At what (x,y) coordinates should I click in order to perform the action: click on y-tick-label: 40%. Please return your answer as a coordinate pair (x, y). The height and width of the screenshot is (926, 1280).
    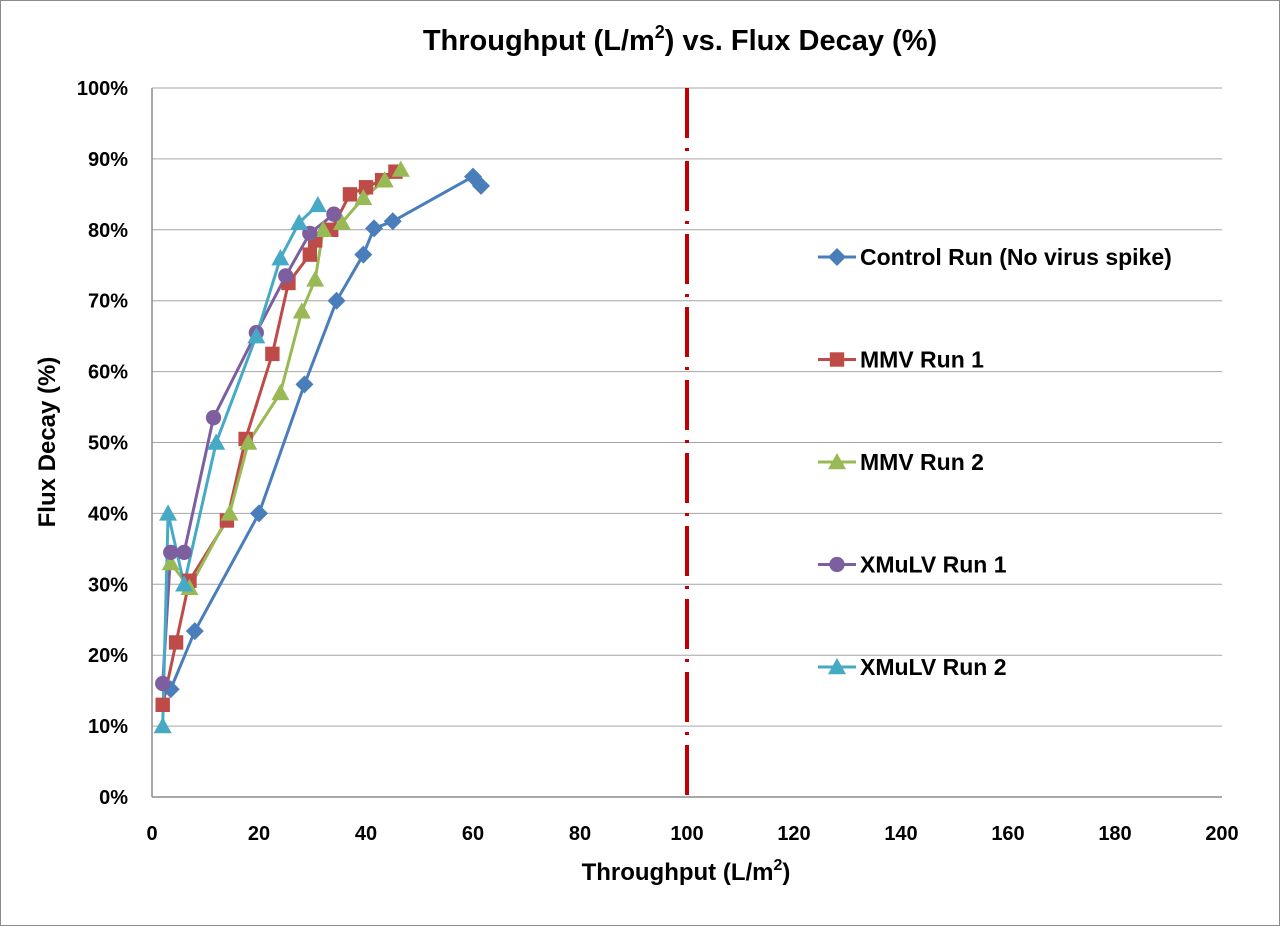
    Looking at the image, I should click on (108, 514).